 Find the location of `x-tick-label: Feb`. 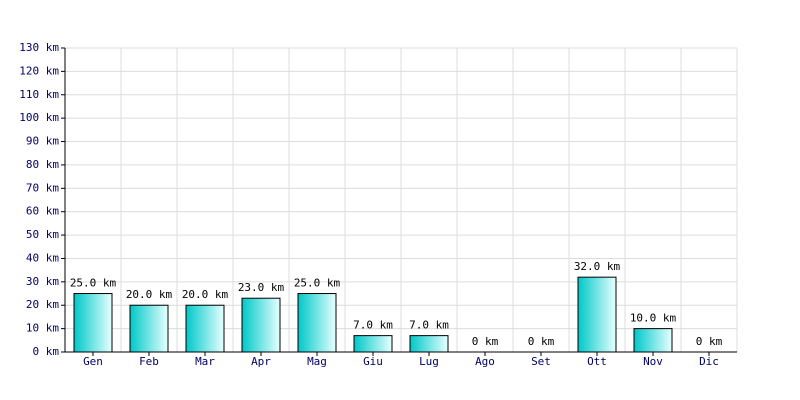

x-tick-label: Feb is located at coordinates (149, 361).